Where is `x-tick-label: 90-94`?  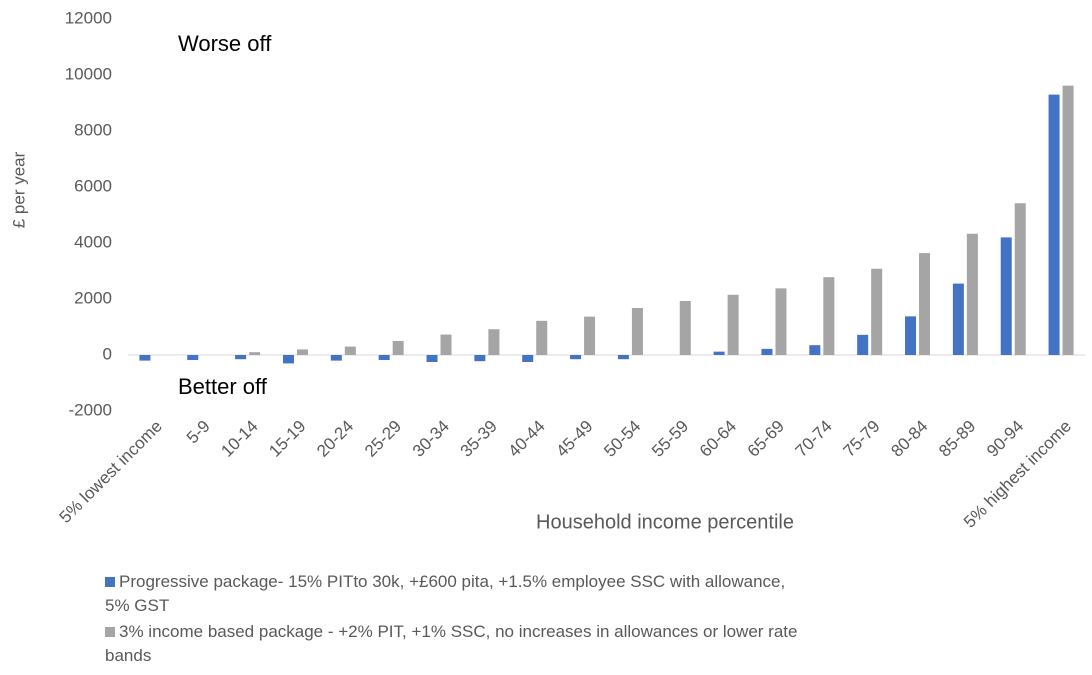 x-tick-label: 90-94 is located at coordinates (1005, 439).